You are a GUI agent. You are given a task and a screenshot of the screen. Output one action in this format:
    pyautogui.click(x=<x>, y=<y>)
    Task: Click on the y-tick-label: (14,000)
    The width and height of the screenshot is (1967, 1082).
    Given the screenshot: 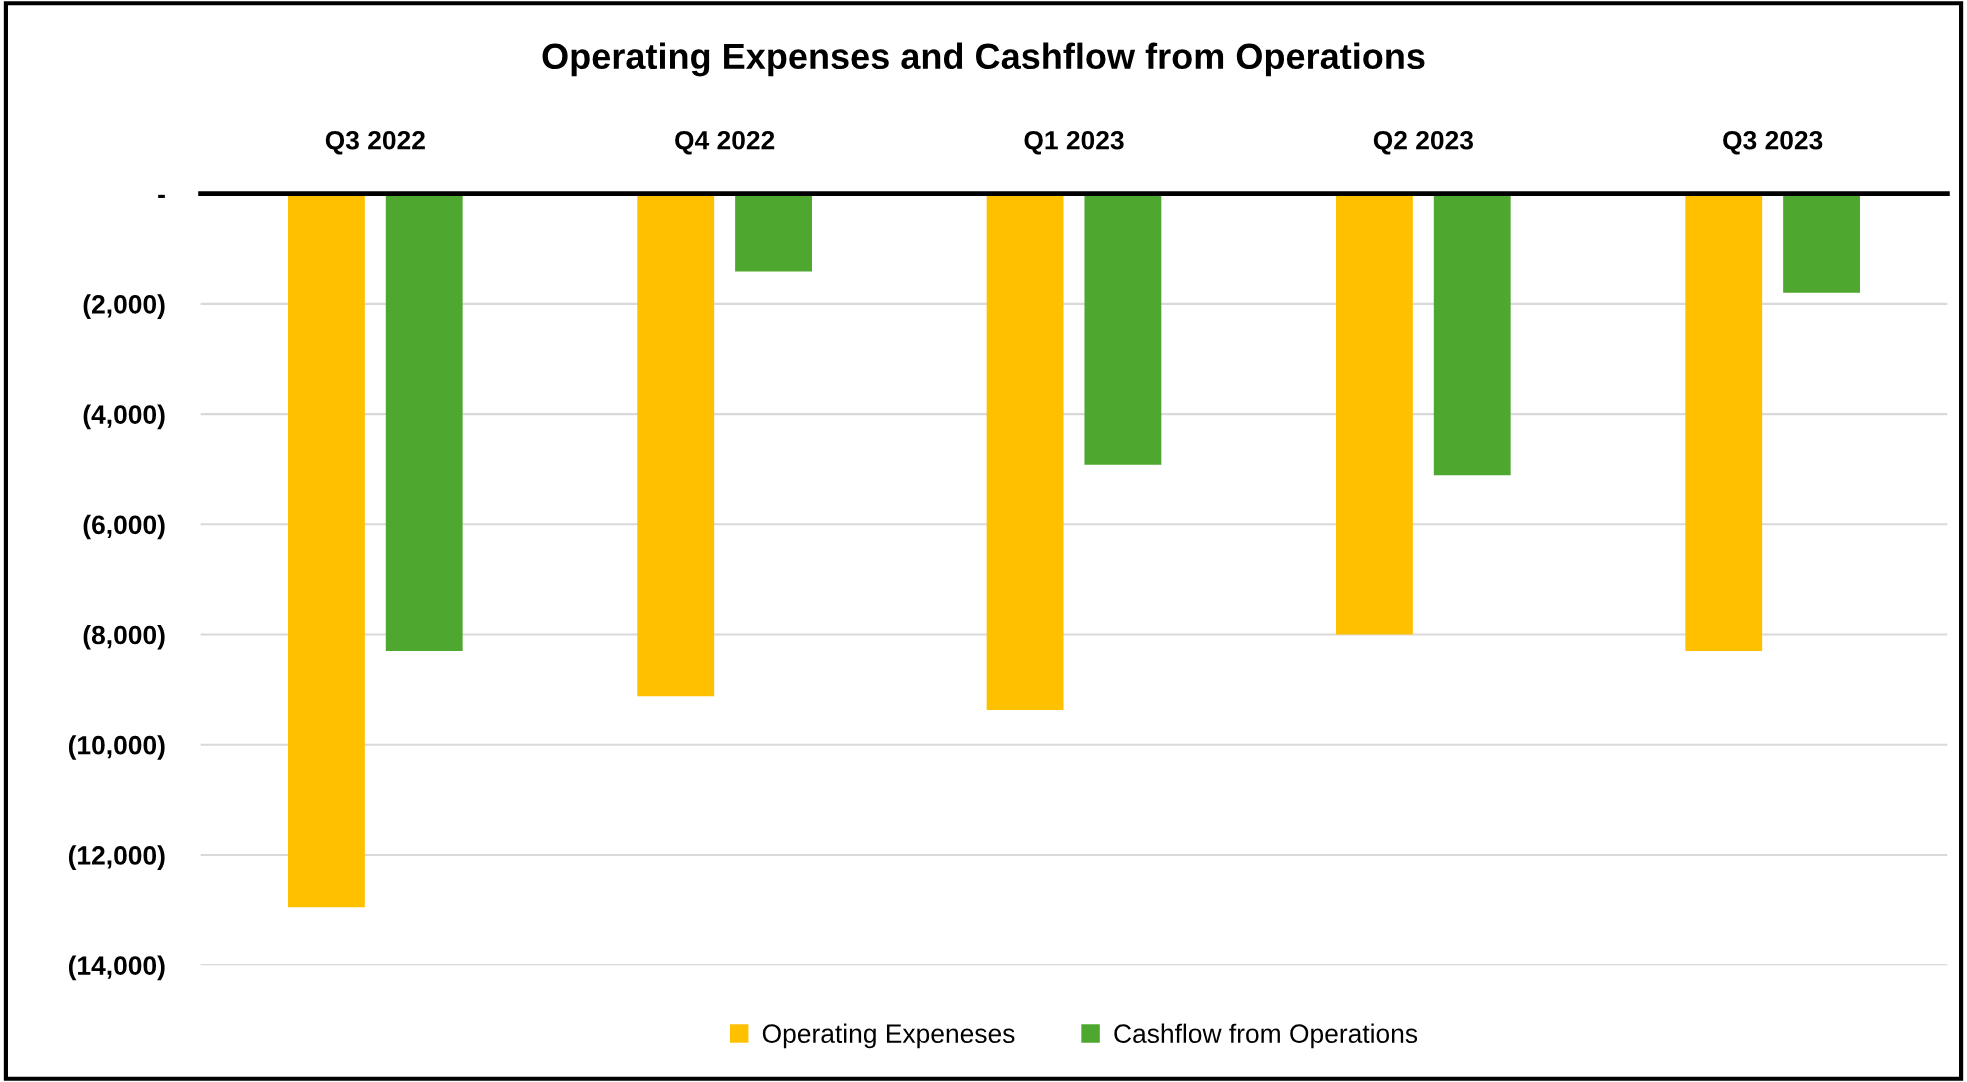 What is the action you would take?
    pyautogui.click(x=116, y=968)
    